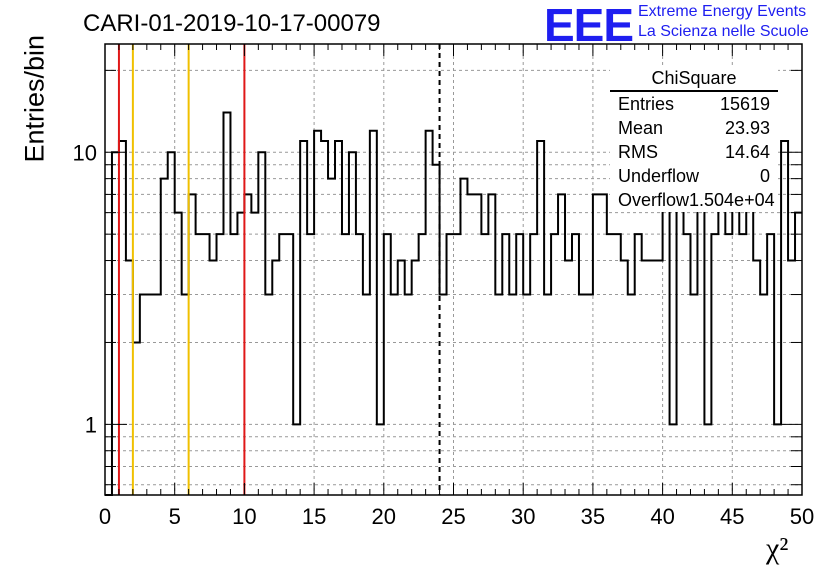 The image size is (836, 572). I want to click on stats-value: 0, so click(764, 176).